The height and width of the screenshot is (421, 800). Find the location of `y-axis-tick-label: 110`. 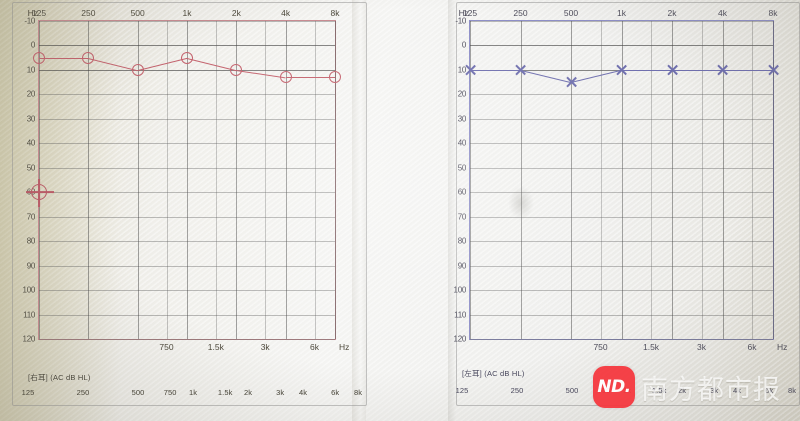

y-axis-tick-label: 110 is located at coordinates (460, 315).